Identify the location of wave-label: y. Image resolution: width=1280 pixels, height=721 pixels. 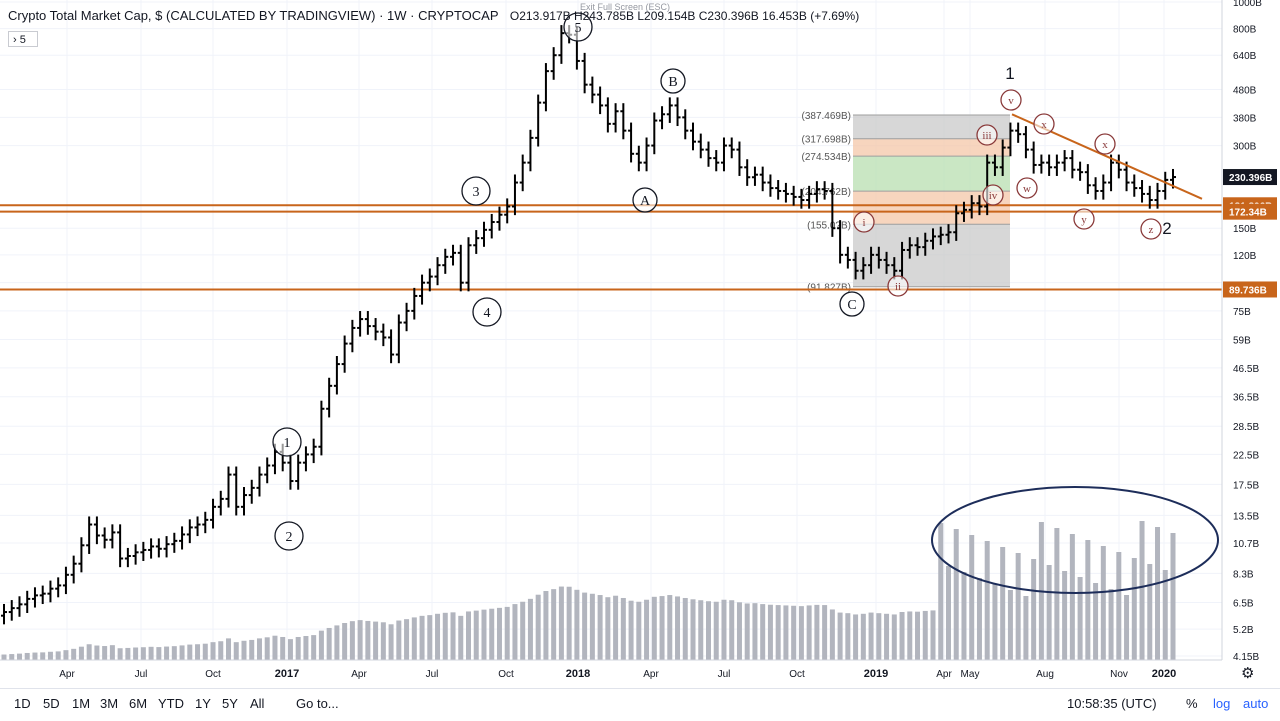
(1084, 220).